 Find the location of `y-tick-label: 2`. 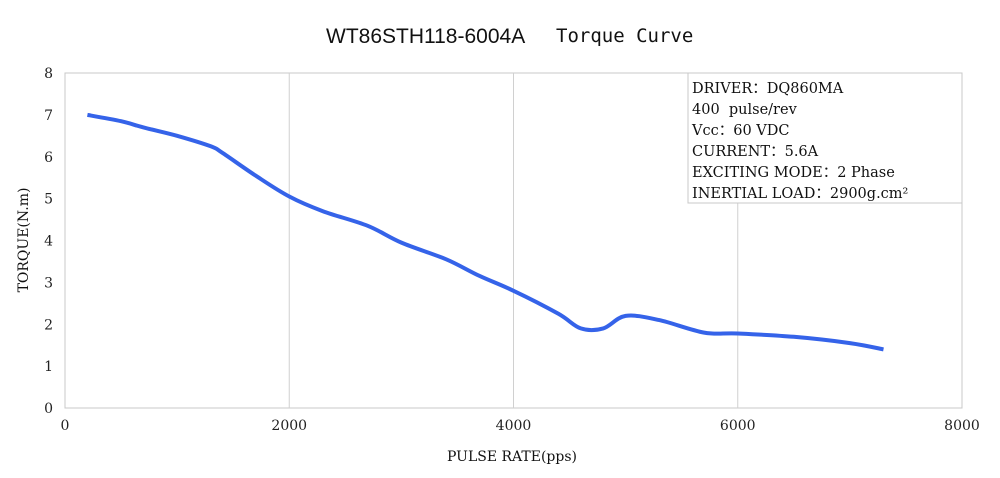

y-tick-label: 2 is located at coordinates (48, 325).